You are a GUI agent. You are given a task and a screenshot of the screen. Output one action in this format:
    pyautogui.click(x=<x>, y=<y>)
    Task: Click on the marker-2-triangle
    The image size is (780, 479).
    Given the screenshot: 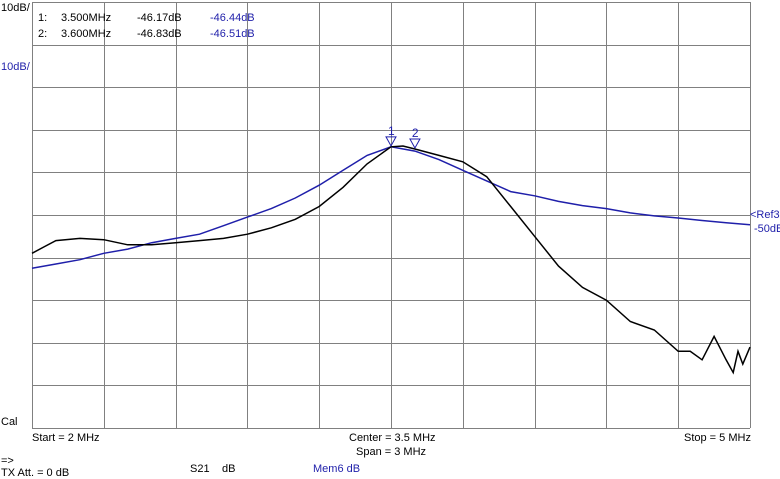 What is the action you would take?
    pyautogui.click(x=415, y=143)
    